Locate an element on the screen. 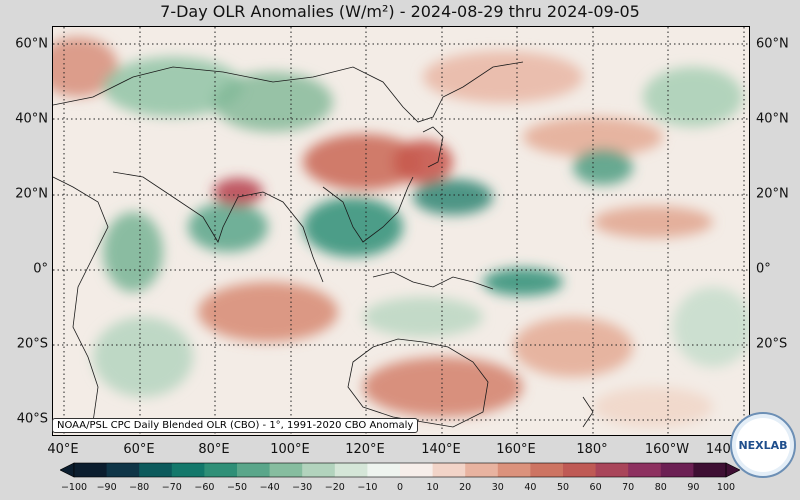 The height and width of the screenshot is (500, 800). lat-label-right-20n: 20°N is located at coordinates (772, 194).